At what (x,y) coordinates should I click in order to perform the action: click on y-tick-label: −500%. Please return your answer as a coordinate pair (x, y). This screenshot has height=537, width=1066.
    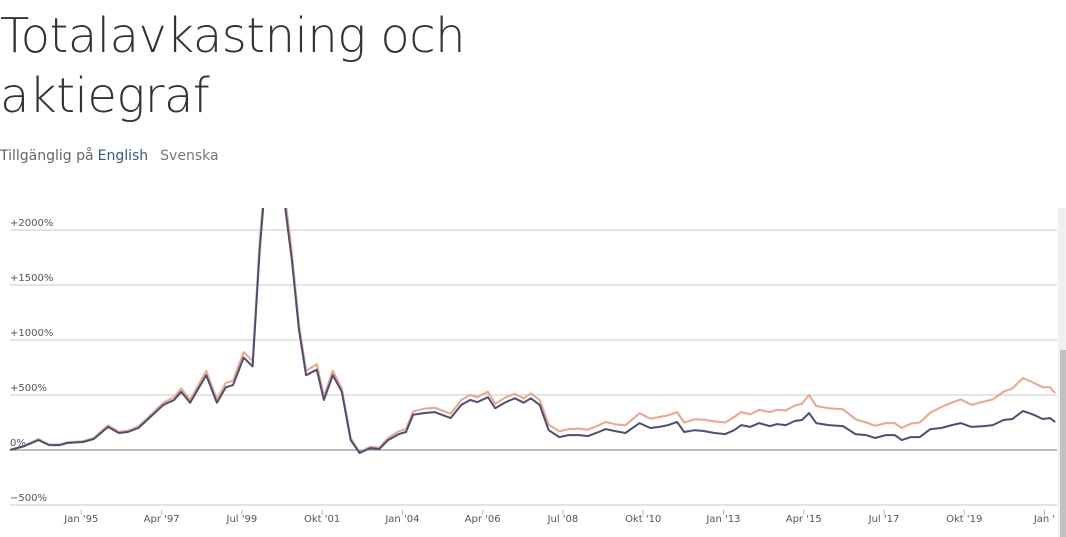
    Looking at the image, I should click on (28, 498).